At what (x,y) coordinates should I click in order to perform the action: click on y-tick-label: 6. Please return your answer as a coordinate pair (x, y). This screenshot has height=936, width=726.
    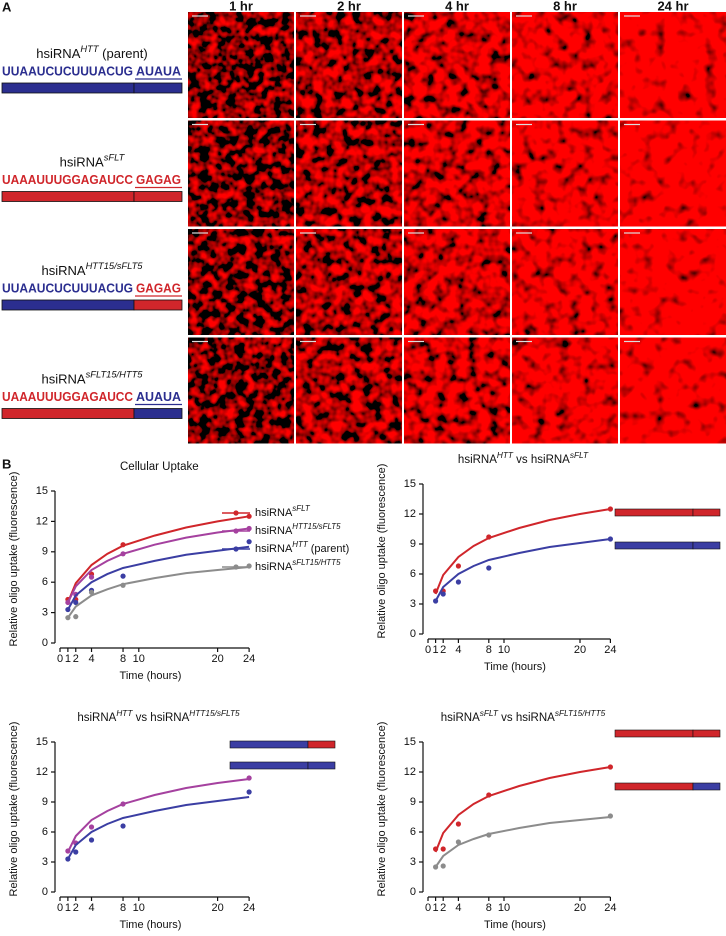
    Looking at the image, I should click on (45, 832).